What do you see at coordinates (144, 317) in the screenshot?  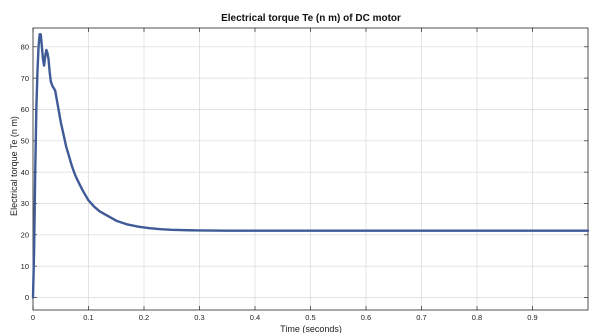 I see `x-tick-label: 0.2` at bounding box center [144, 317].